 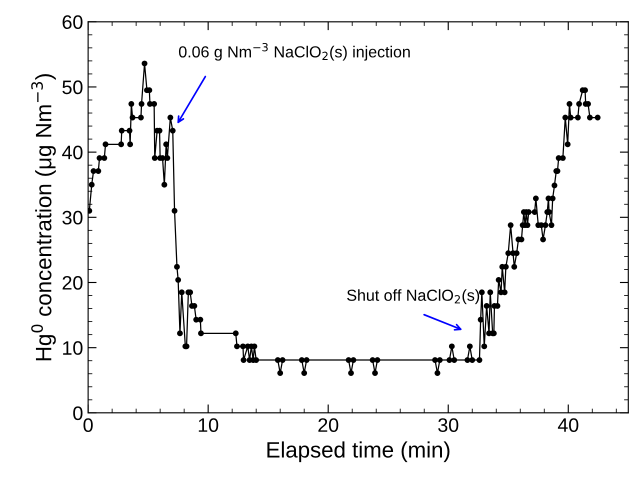 I want to click on x-tick-label: 20, so click(x=328, y=425).